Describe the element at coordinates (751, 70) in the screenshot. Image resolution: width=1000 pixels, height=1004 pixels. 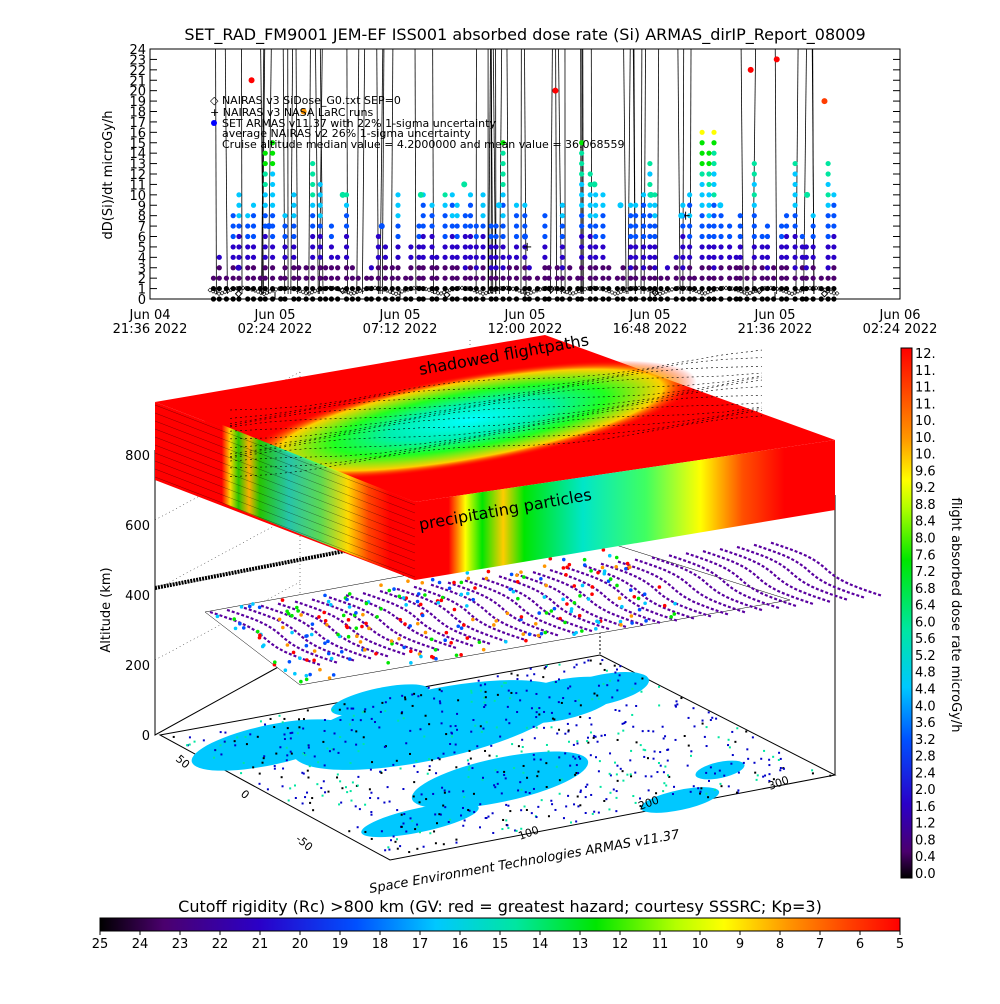
I see `armas-peak-point` at that location.